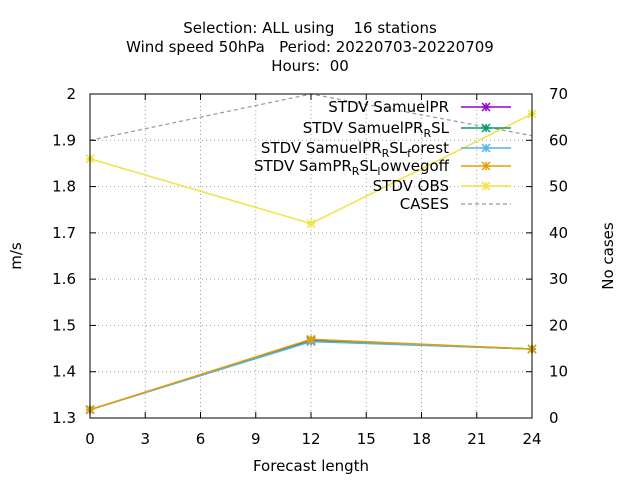  I want to click on y2-tick-label: 0, so click(554, 418).